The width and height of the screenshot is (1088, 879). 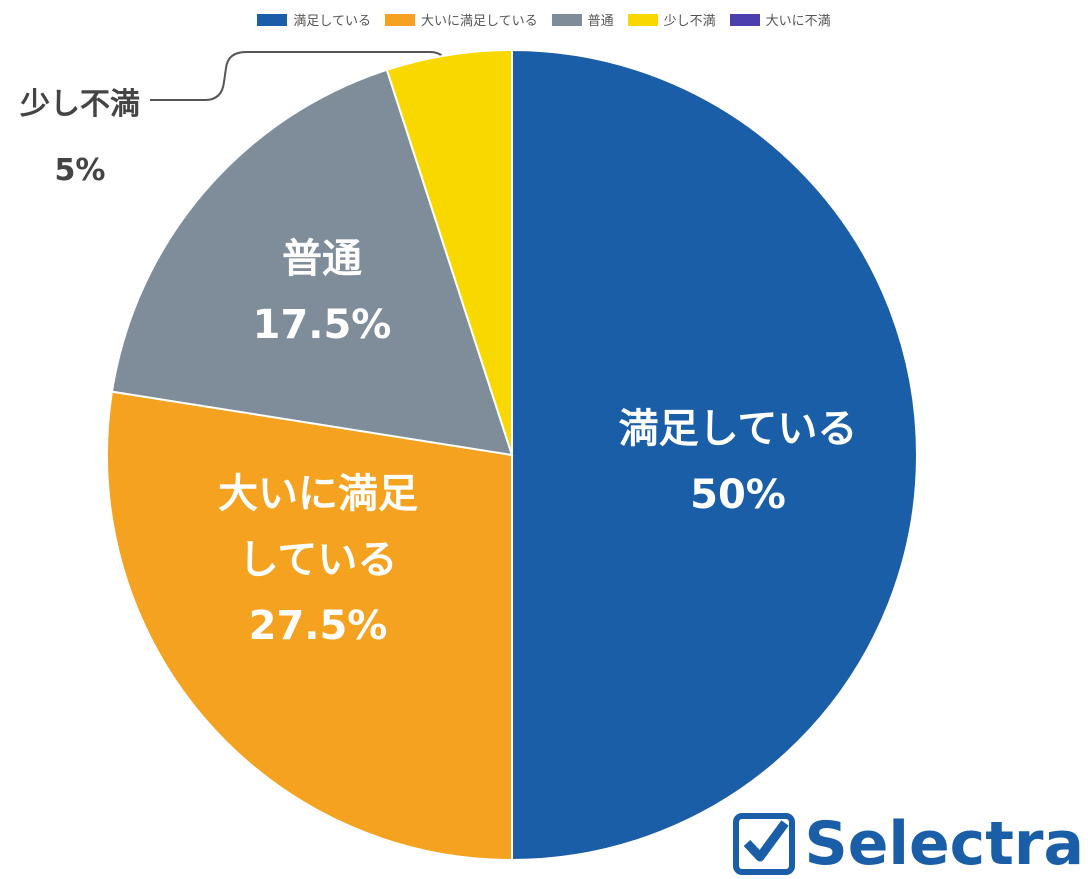 I want to click on slice-category: 普通, so click(x=322, y=259).